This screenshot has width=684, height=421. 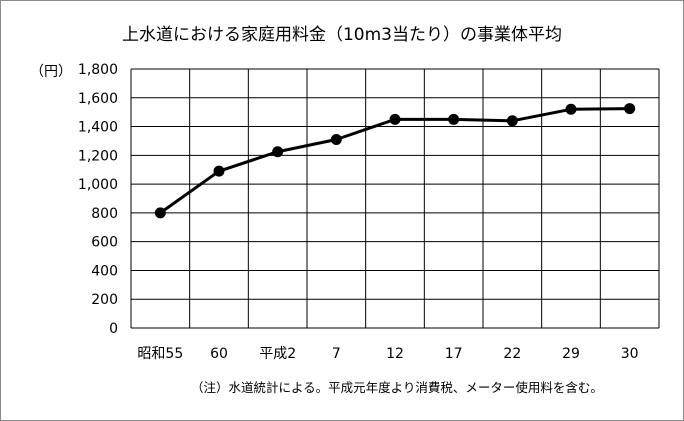 I want to click on y-tick-label: 1,600, so click(x=98, y=99).